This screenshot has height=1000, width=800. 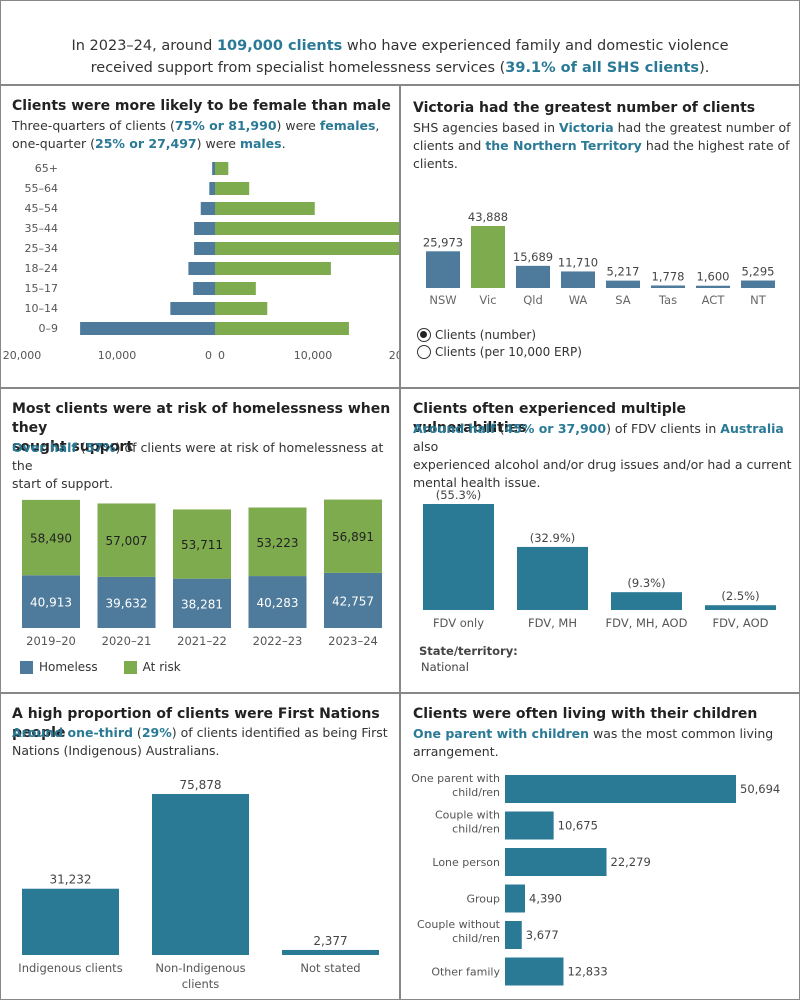 What do you see at coordinates (435, 163) in the screenshot?
I see `text: clients.` at bounding box center [435, 163].